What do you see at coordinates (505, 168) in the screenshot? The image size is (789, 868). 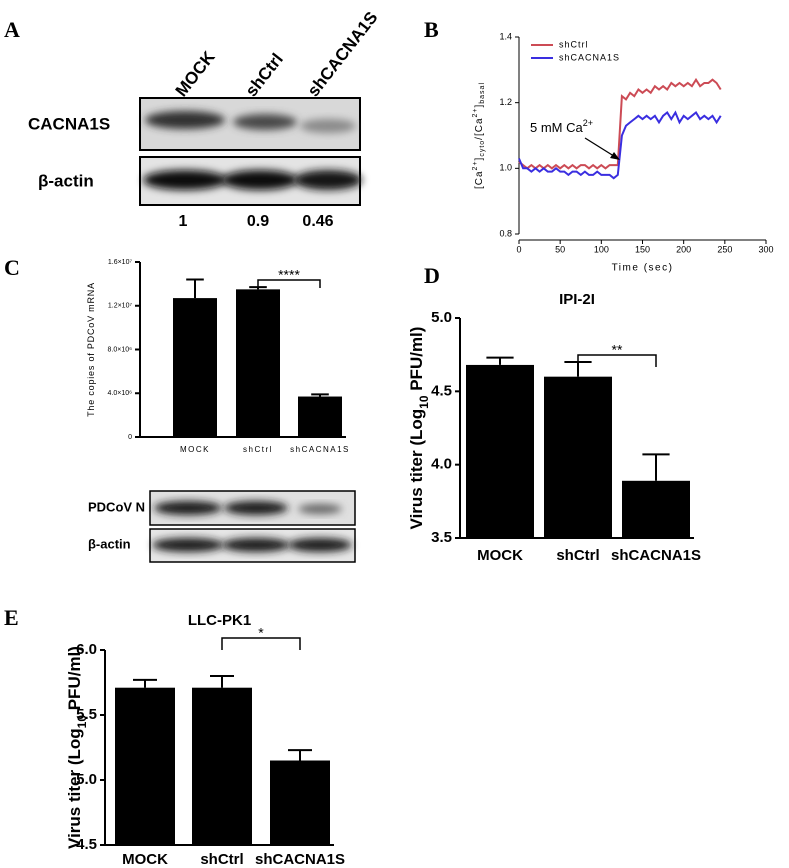 I see `y-tick-label: 1.0` at bounding box center [505, 168].